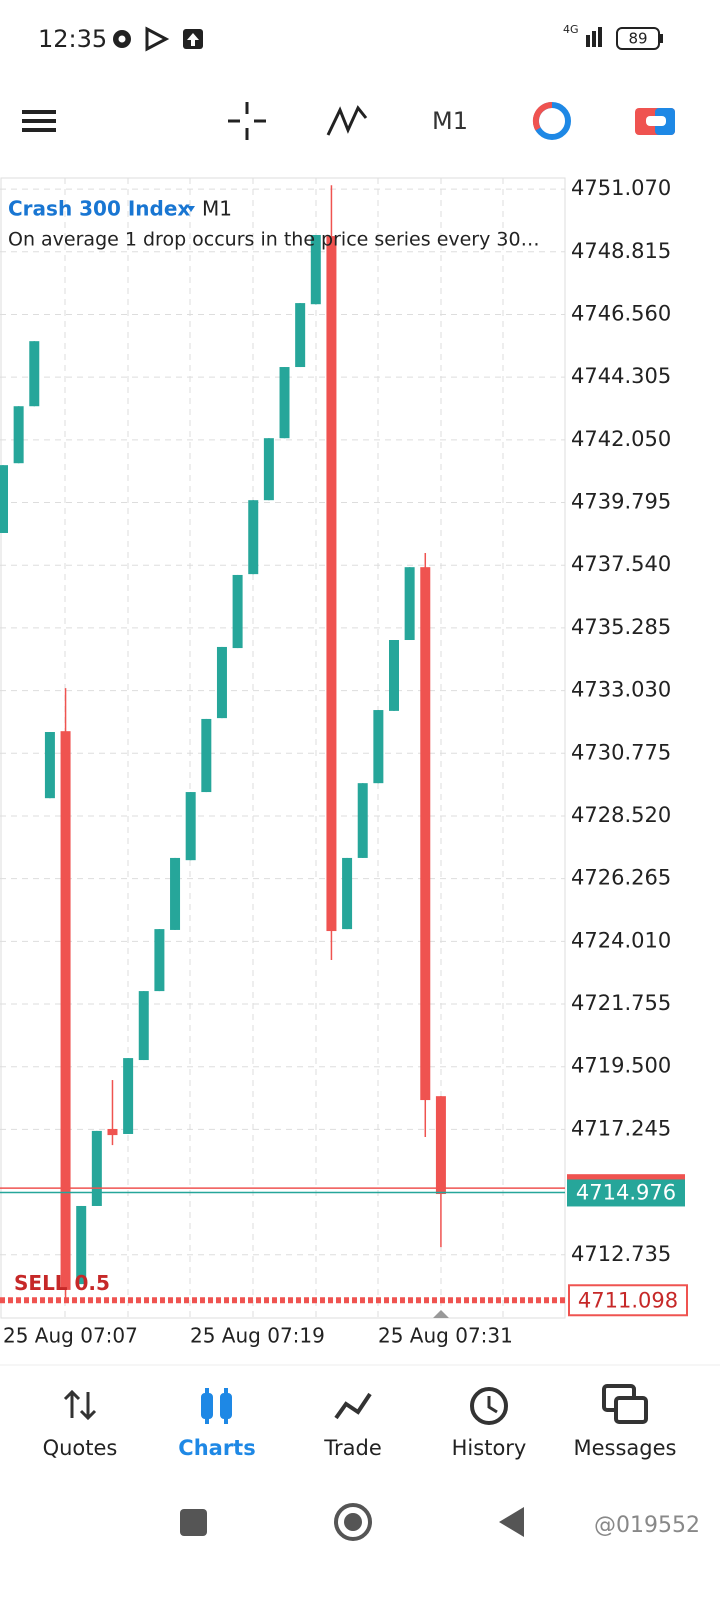  Describe the element at coordinates (621, 752) in the screenshot. I see `y-tick-label: 4730.775` at that location.